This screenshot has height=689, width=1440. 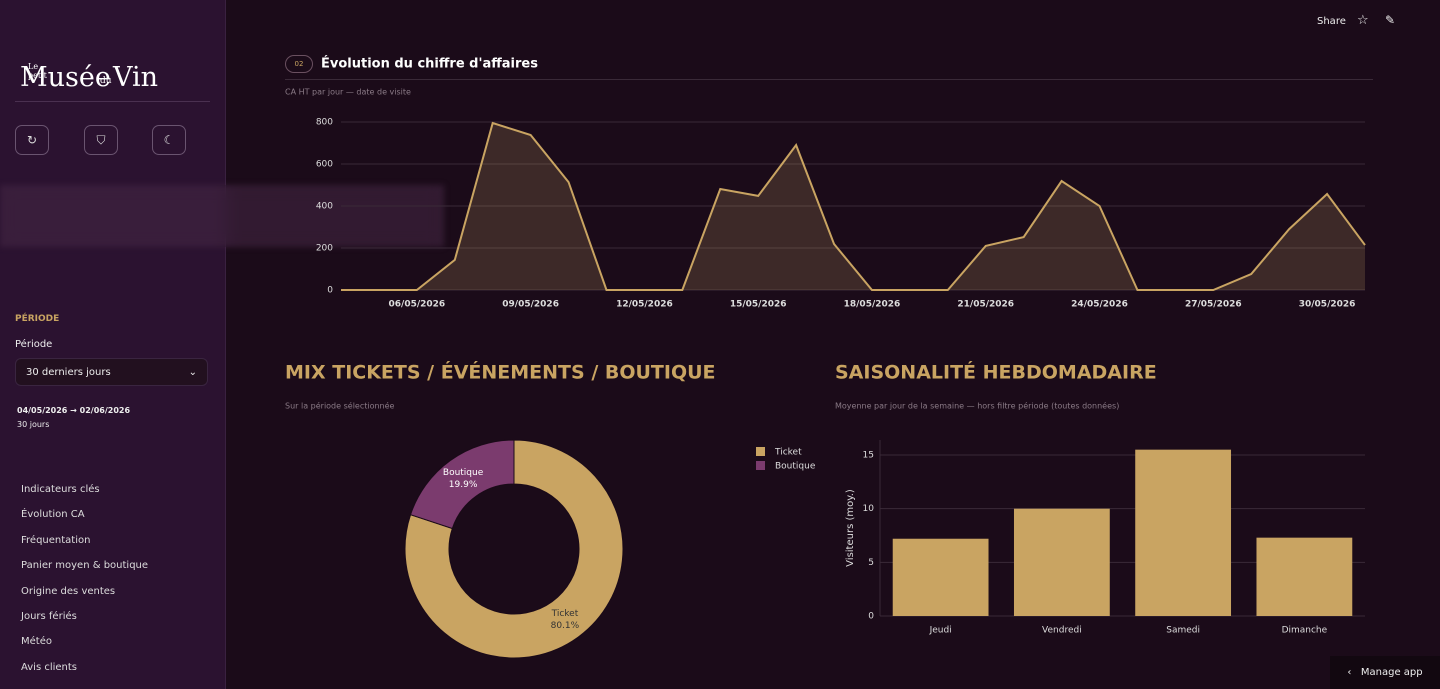 I want to click on star-icon: ☆, so click(x=1363, y=20).